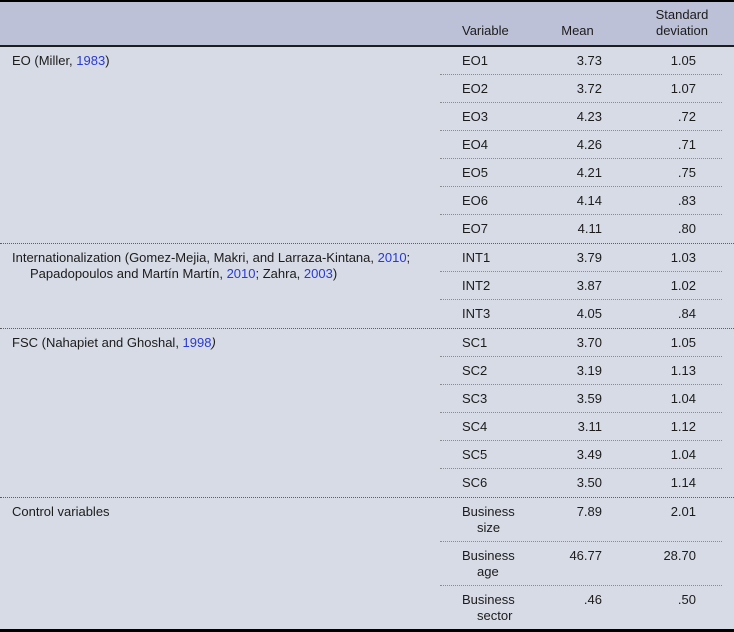 The height and width of the screenshot is (632, 734). What do you see at coordinates (589, 88) in the screenshot?
I see `mean-value: 3.72` at bounding box center [589, 88].